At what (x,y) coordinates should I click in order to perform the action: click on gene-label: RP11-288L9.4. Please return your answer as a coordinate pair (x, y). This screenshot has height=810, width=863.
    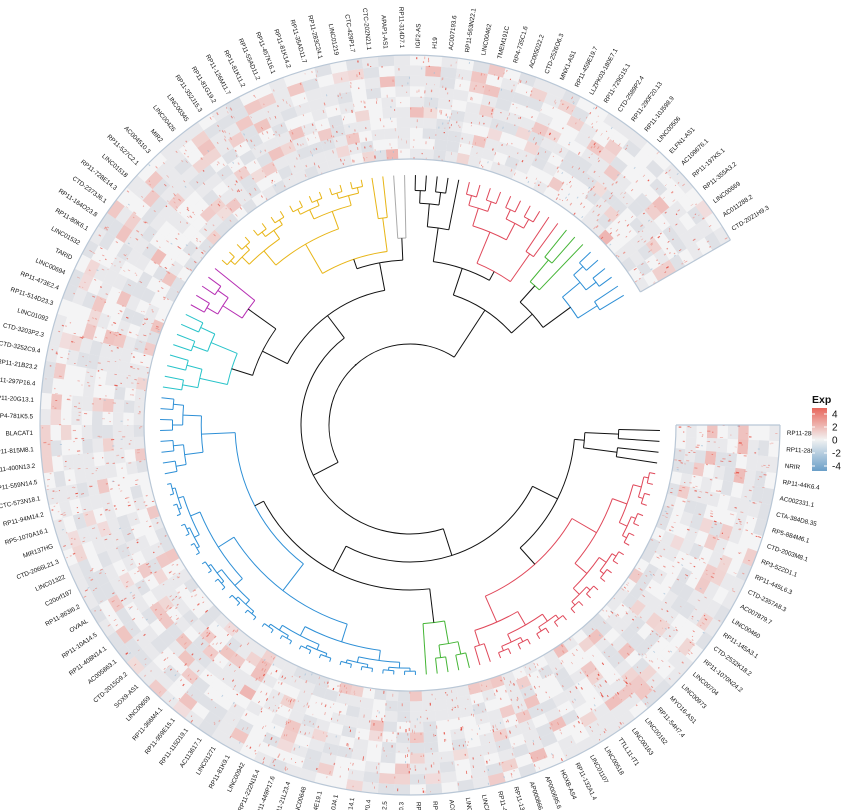
    Looking at the image, I should click on (806, 451).